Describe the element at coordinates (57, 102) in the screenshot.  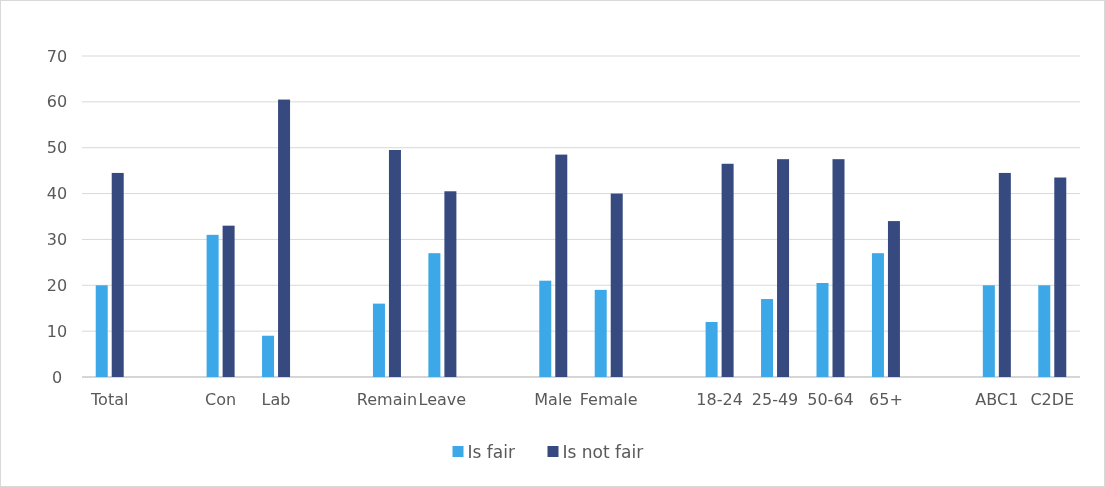
I see `y-tick-label: 60` at that location.